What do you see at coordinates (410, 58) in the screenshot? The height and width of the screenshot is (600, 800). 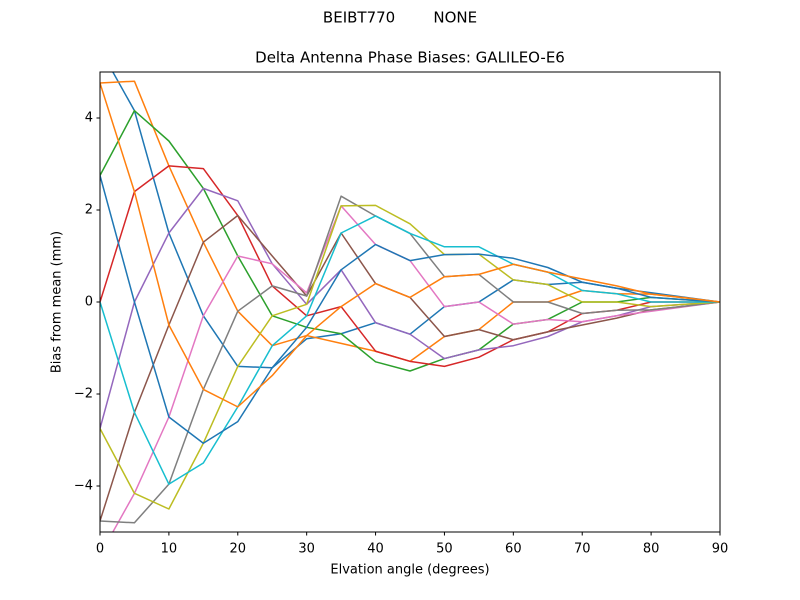 I see `chart-title: Delta Antenna Phase Biases: GALILEO-E6` at bounding box center [410, 58].